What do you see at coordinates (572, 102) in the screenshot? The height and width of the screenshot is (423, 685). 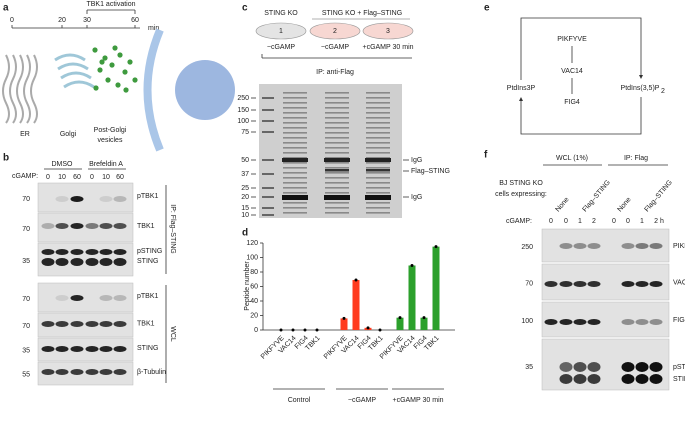 I see `label: FIG4` at bounding box center [572, 102].